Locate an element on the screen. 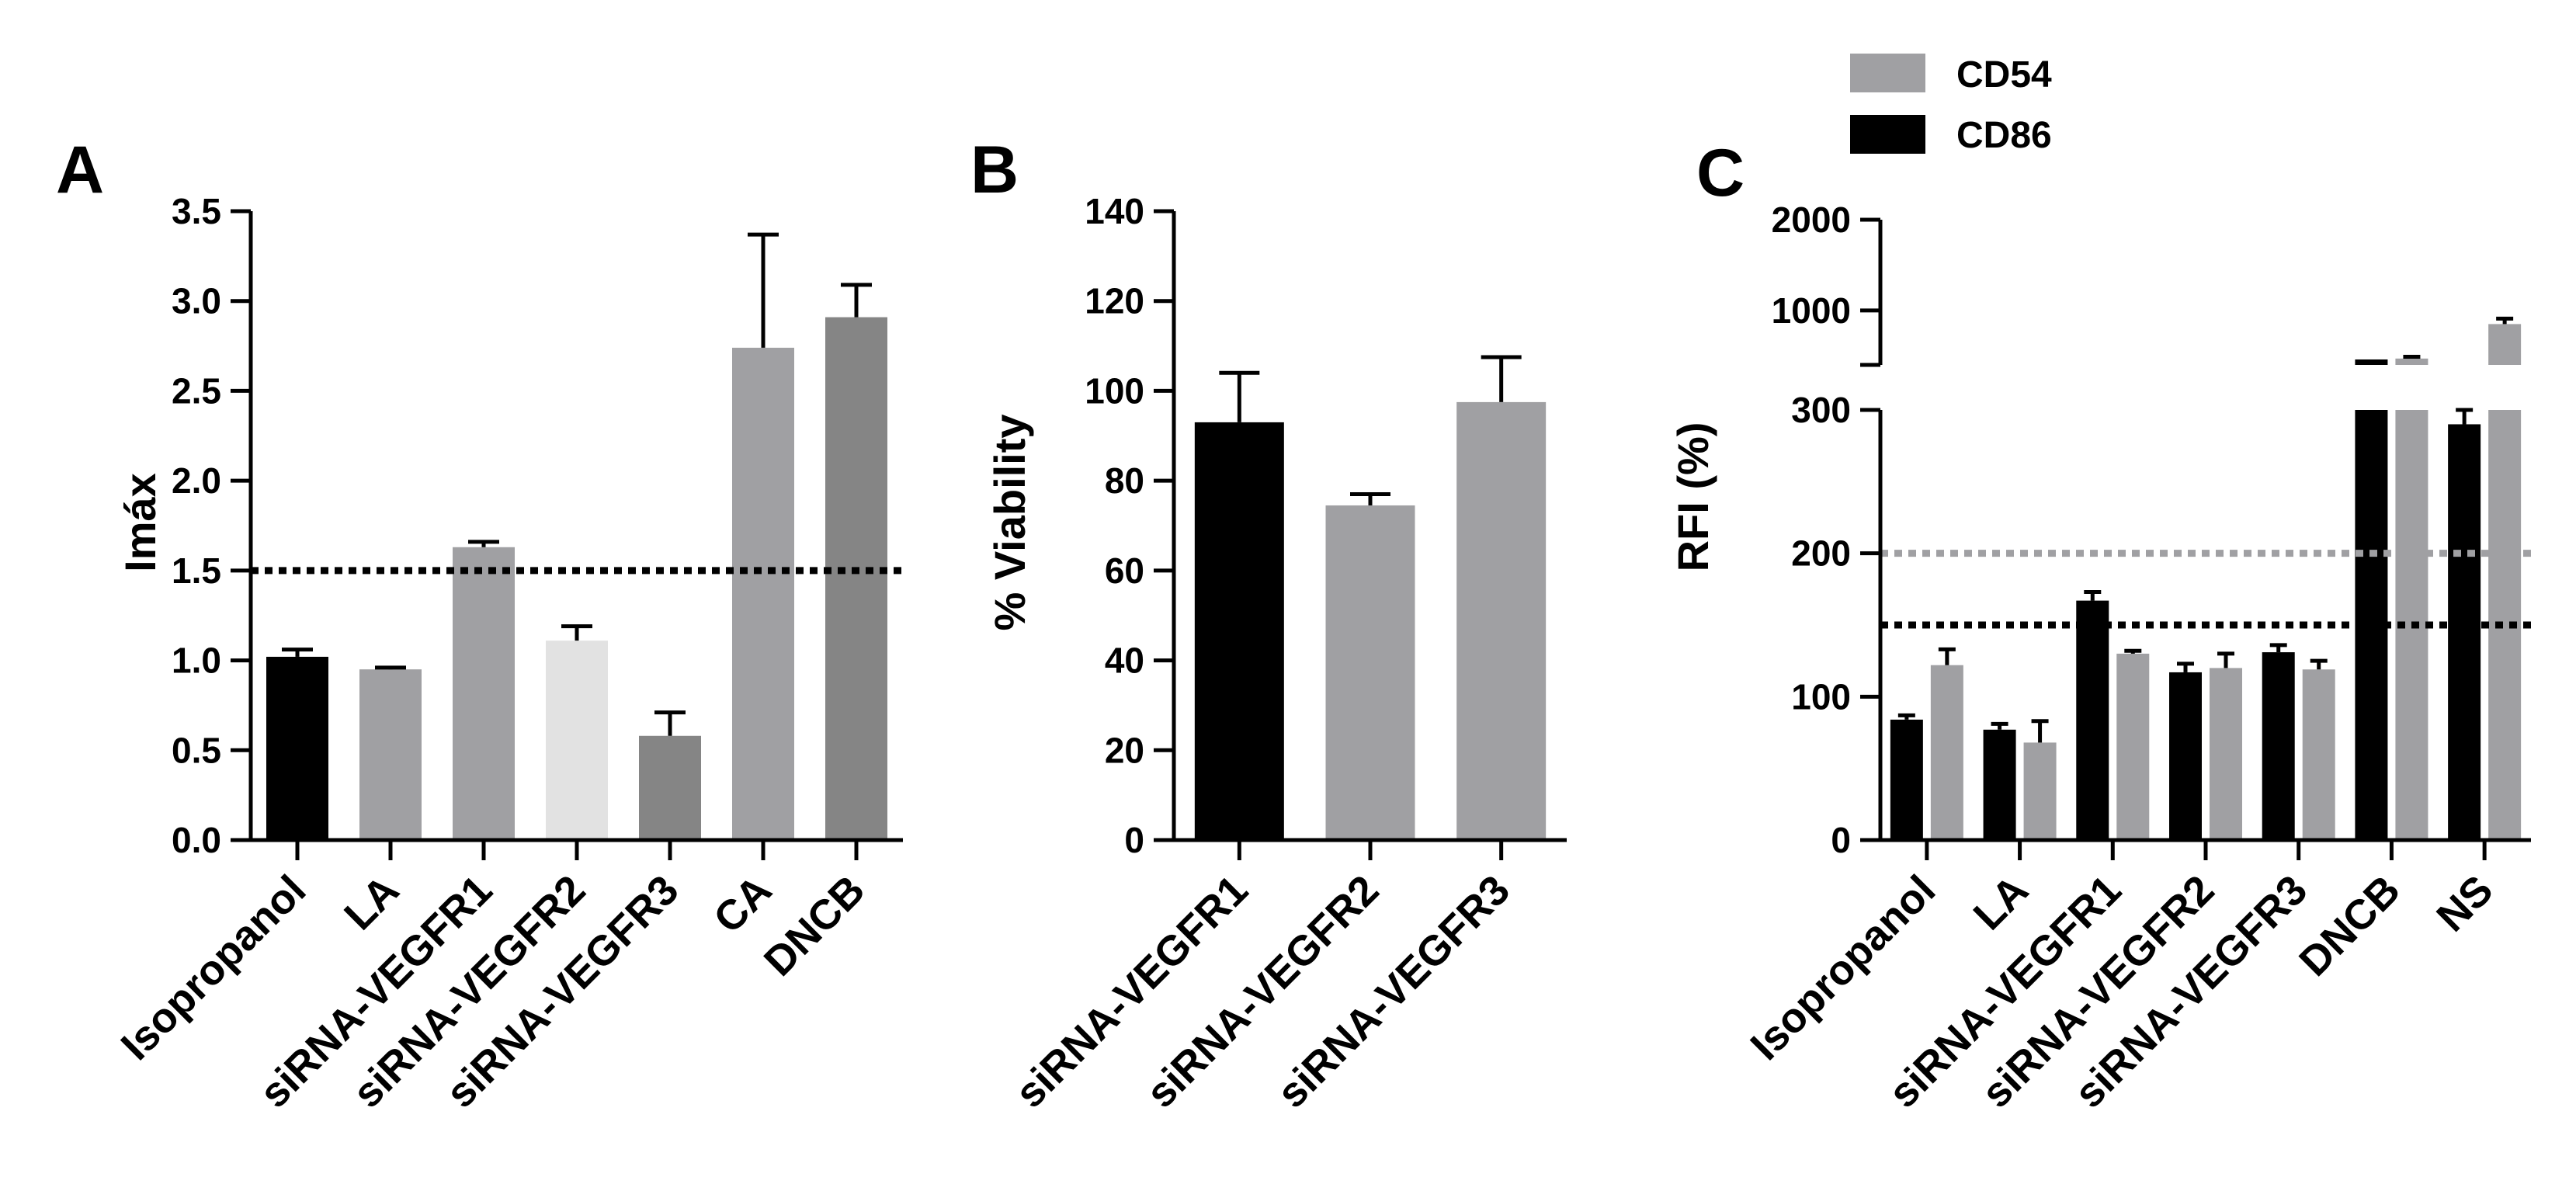 This screenshot has height=1184, width=2576. panel-c-ytick-label: 2000 is located at coordinates (1811, 220).